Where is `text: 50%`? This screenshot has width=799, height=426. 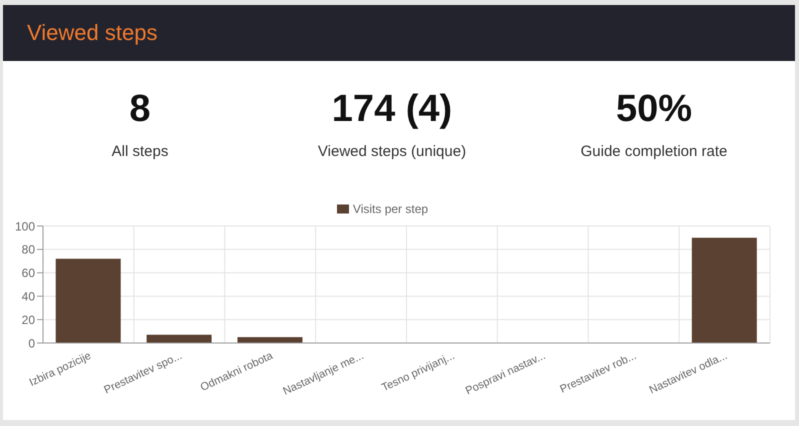 text: 50% is located at coordinates (654, 109).